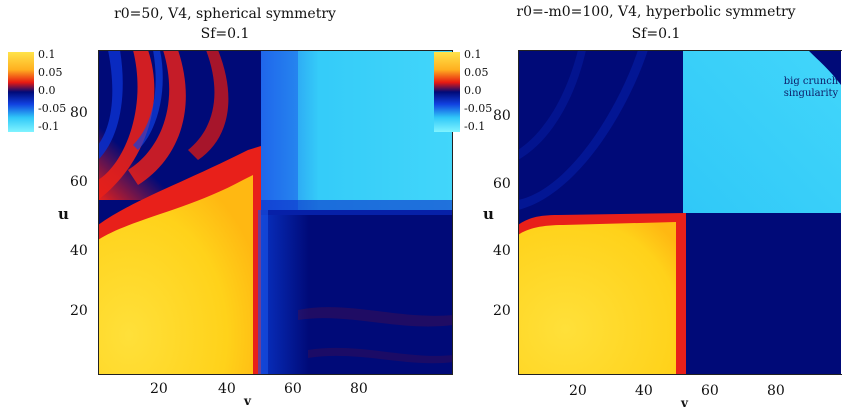  Describe the element at coordinates (811, 81) in the screenshot. I see `annotation-line: big crunch` at that location.